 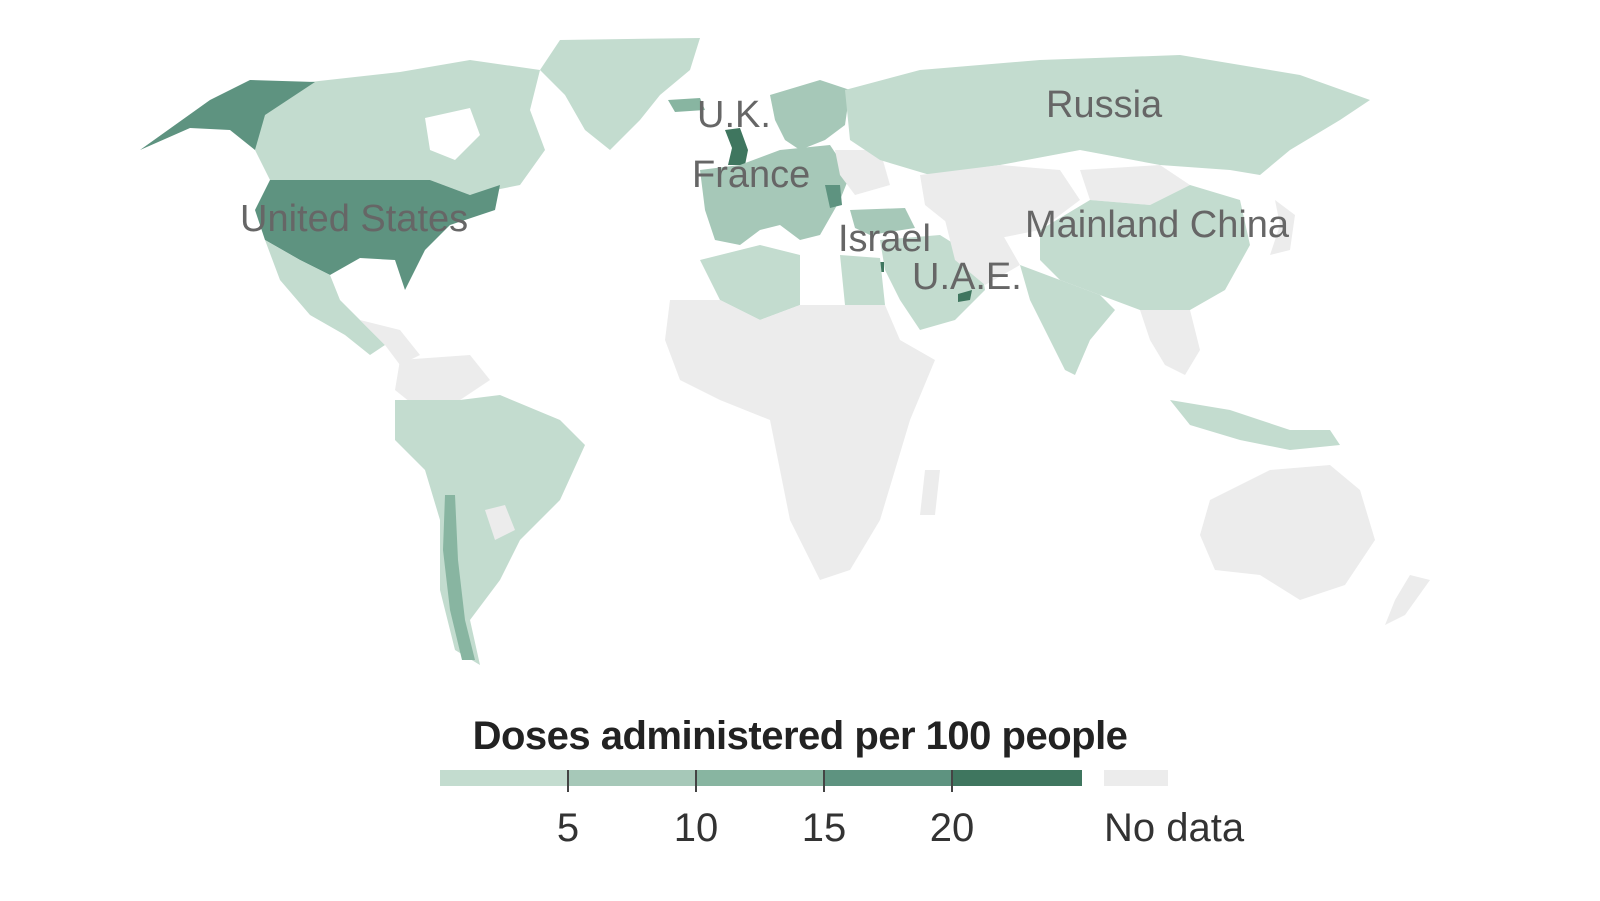 What do you see at coordinates (696, 828) in the screenshot?
I see `legend-tick-label-10: 10` at bounding box center [696, 828].